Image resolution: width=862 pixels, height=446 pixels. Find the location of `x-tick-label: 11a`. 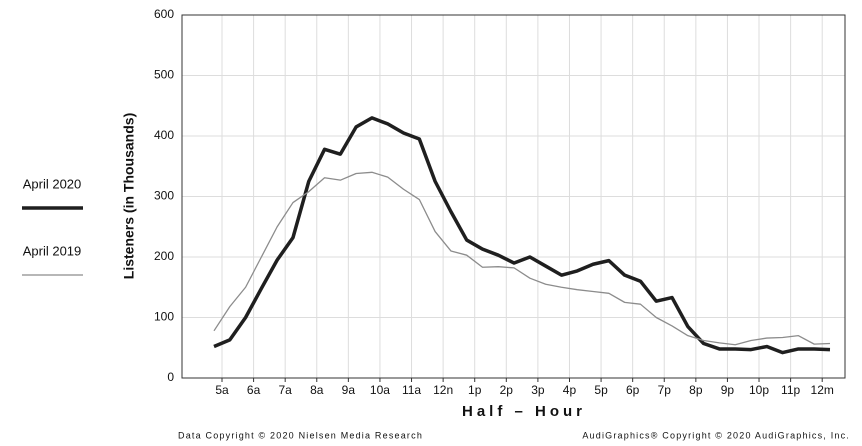

x-tick-label: 11a is located at coordinates (411, 390).